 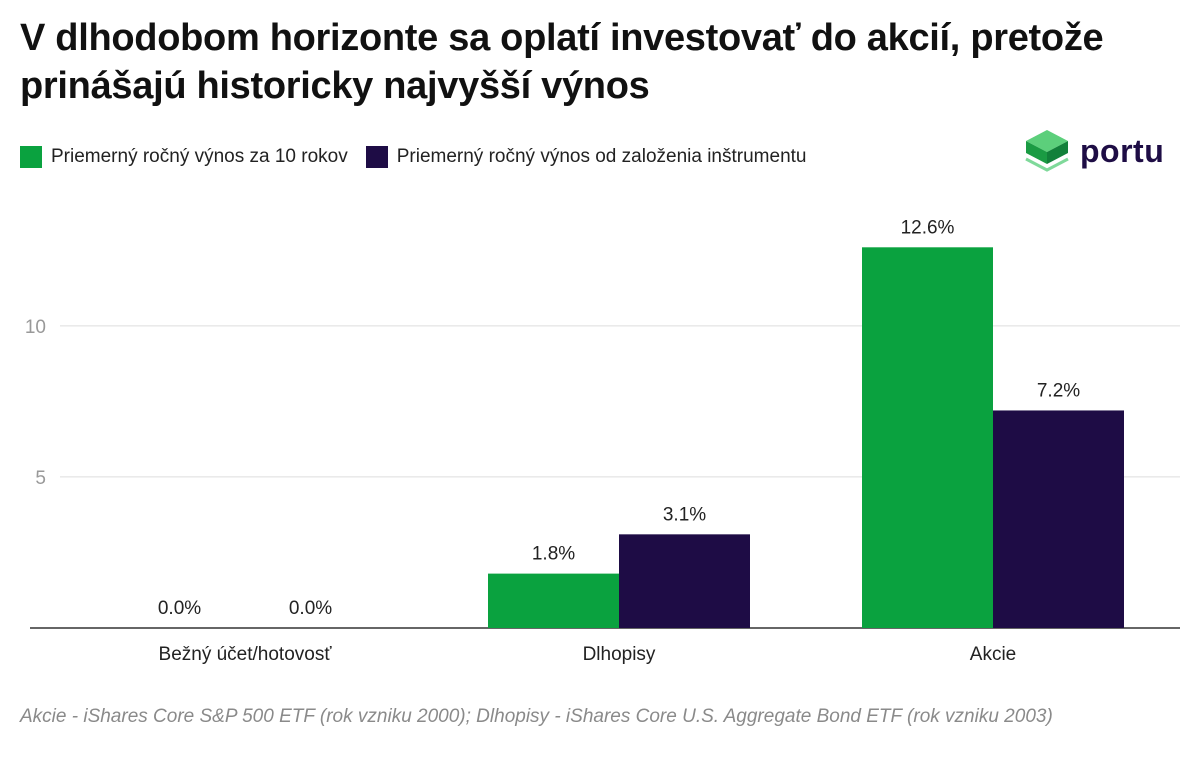 I want to click on data-label: 12.6%, so click(x=928, y=227).